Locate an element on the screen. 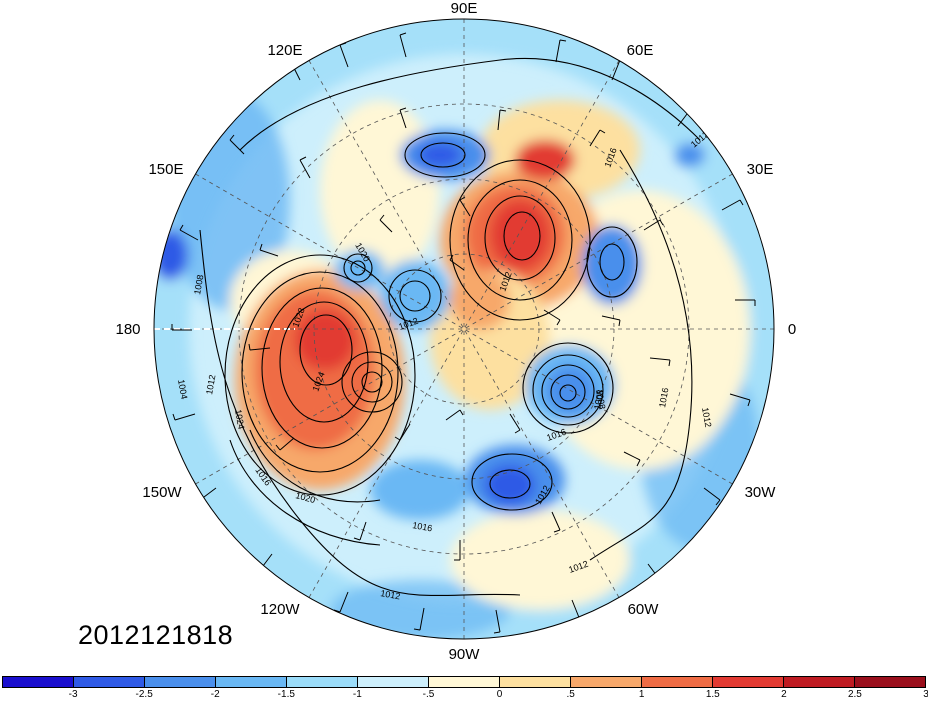  timestamp-label: 2012121818 is located at coordinates (156, 635).